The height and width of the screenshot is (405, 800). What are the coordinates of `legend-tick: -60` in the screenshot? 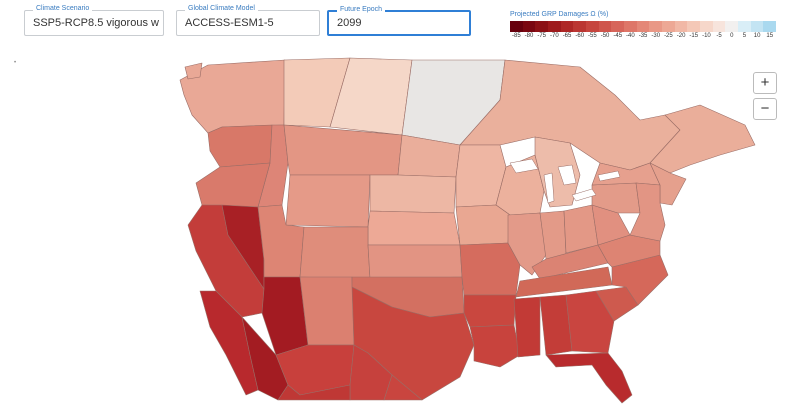 It's located at (580, 36).